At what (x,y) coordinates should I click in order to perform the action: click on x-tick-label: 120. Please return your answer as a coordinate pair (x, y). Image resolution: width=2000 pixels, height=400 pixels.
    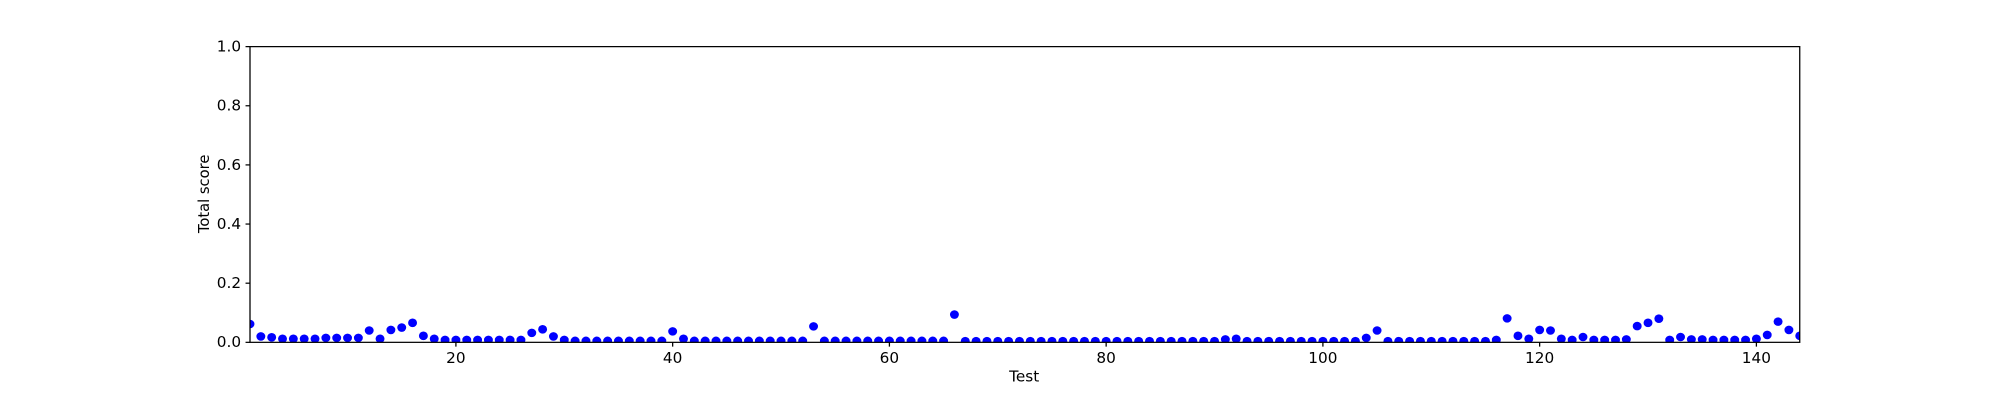
    Looking at the image, I should click on (1539, 358).